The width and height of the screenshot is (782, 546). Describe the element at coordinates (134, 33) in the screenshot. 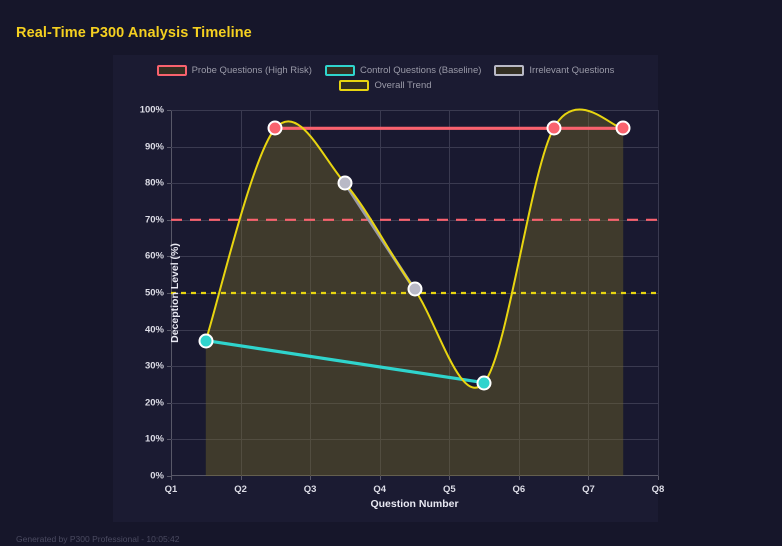

I see `page-title: Real-Time P300 Analysis Timeline` at that location.